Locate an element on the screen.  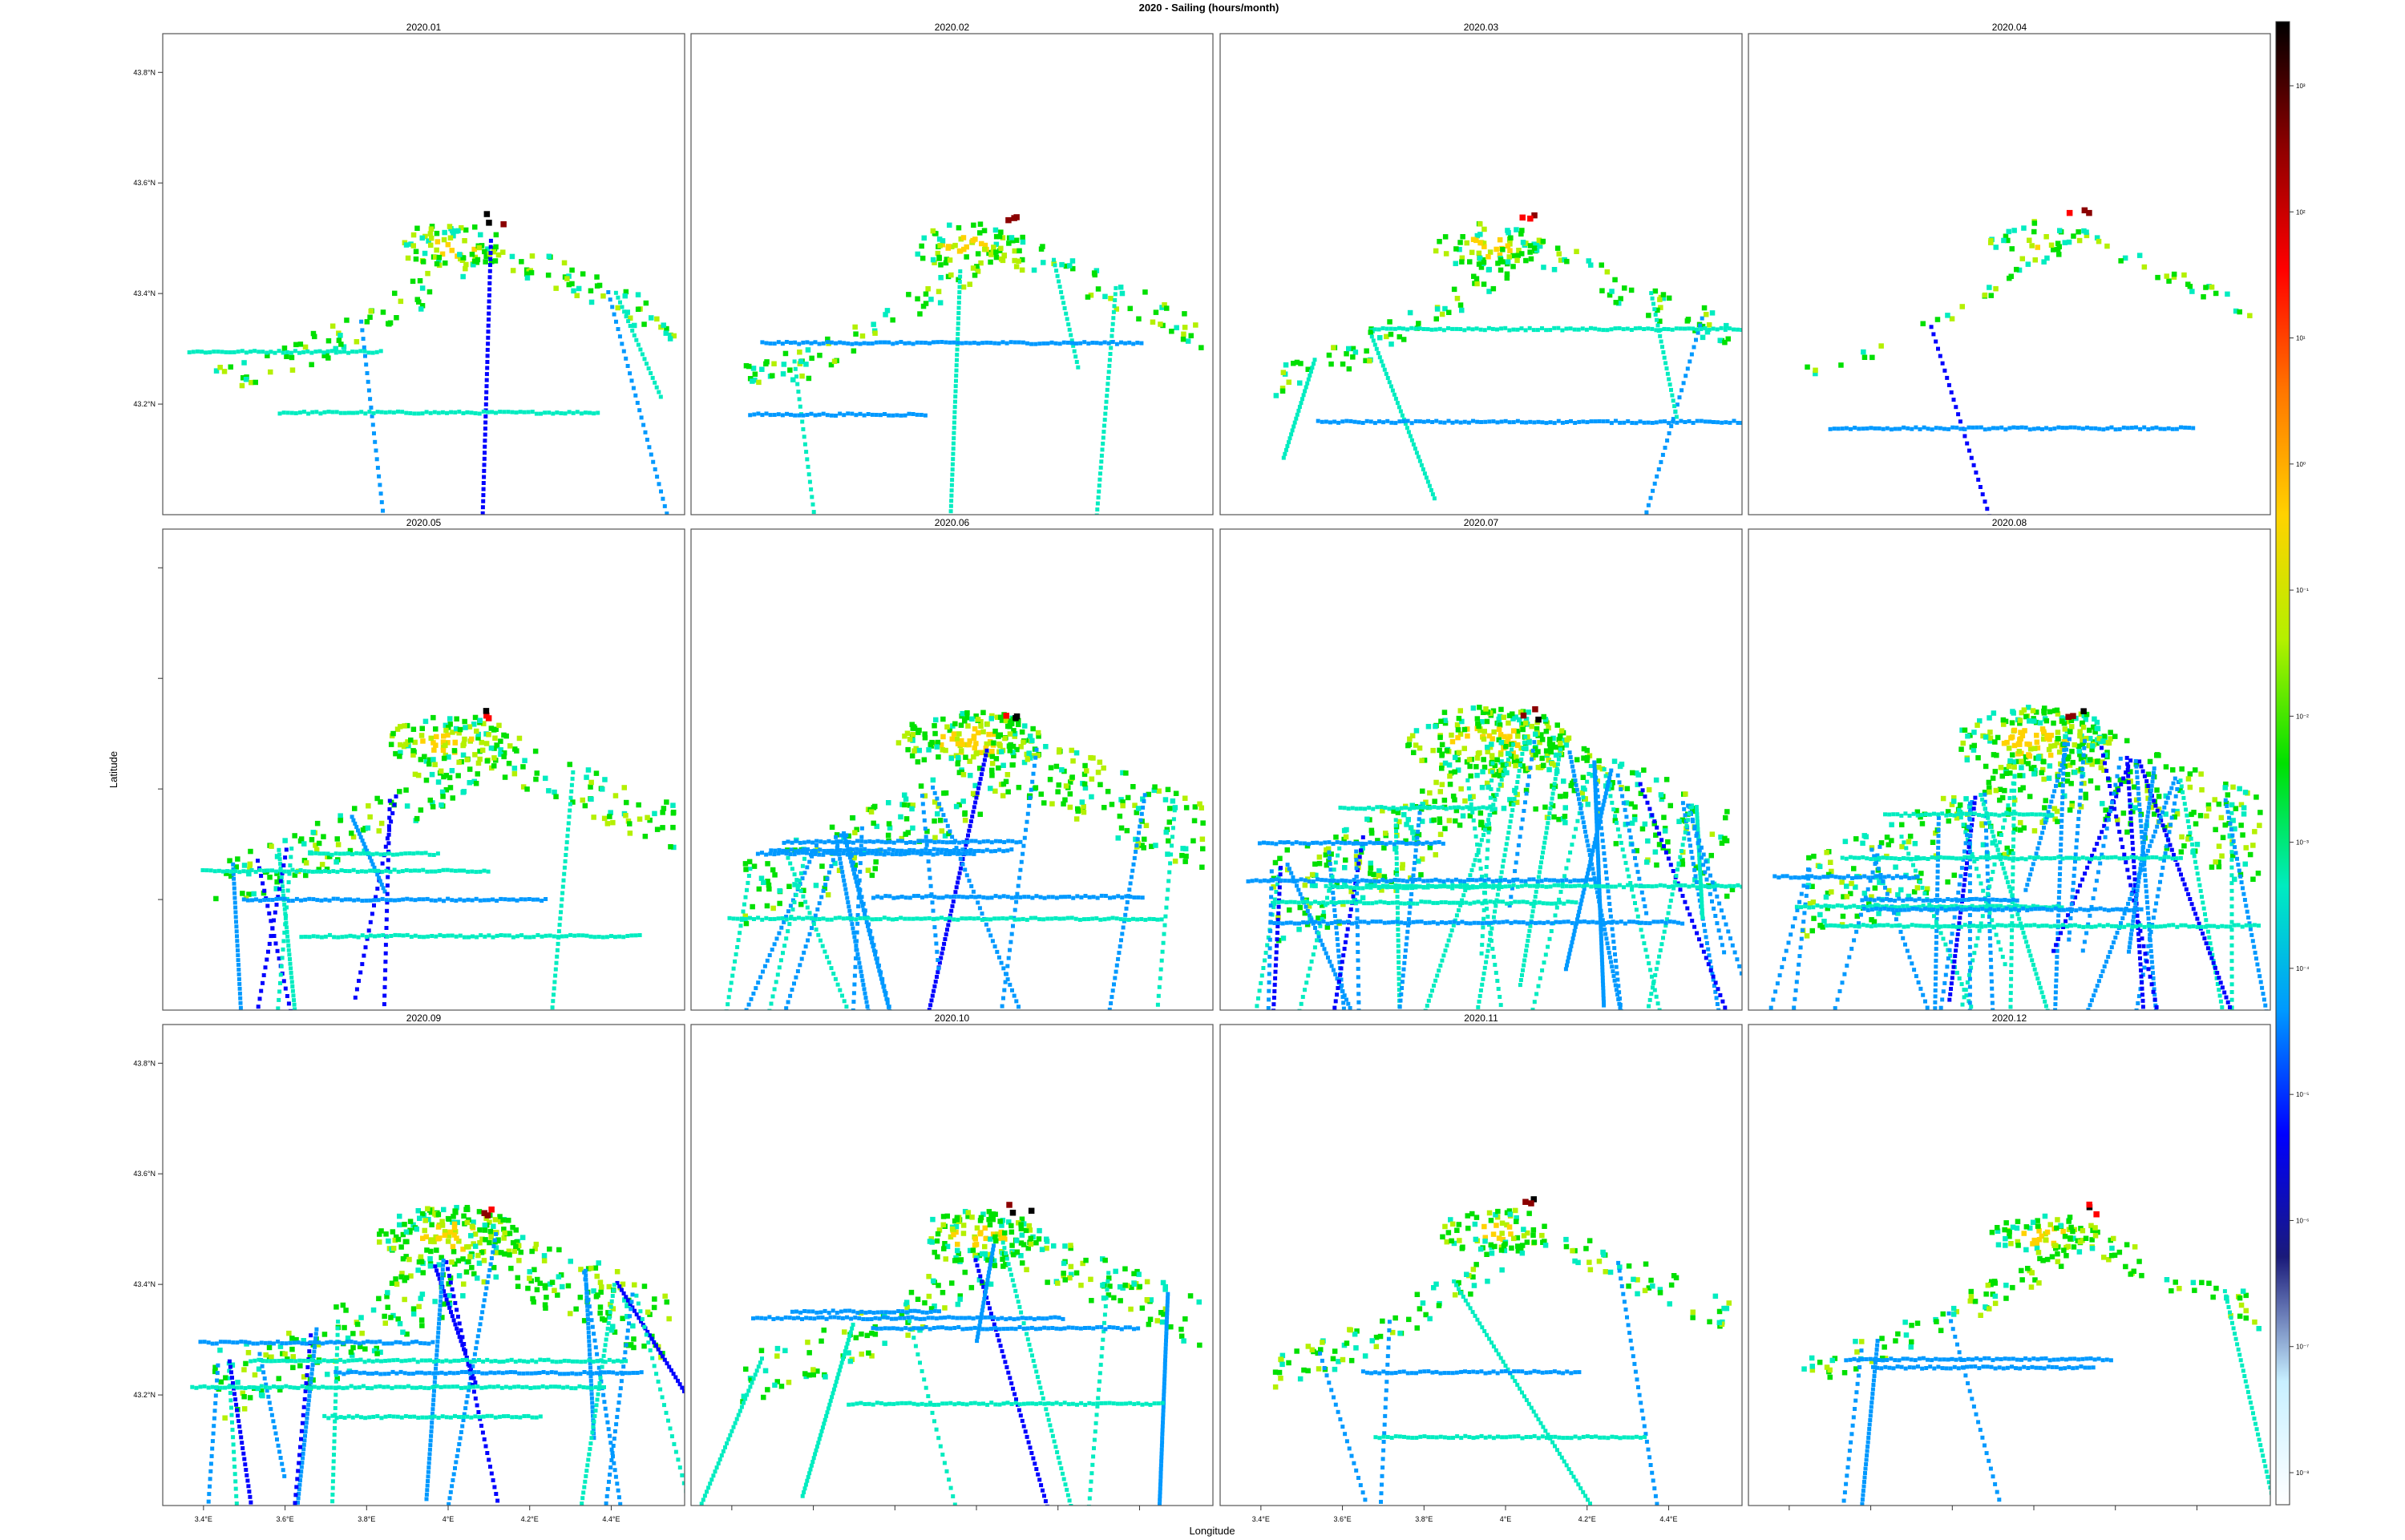
panel-heat-cells is located at coordinates (947, 505).